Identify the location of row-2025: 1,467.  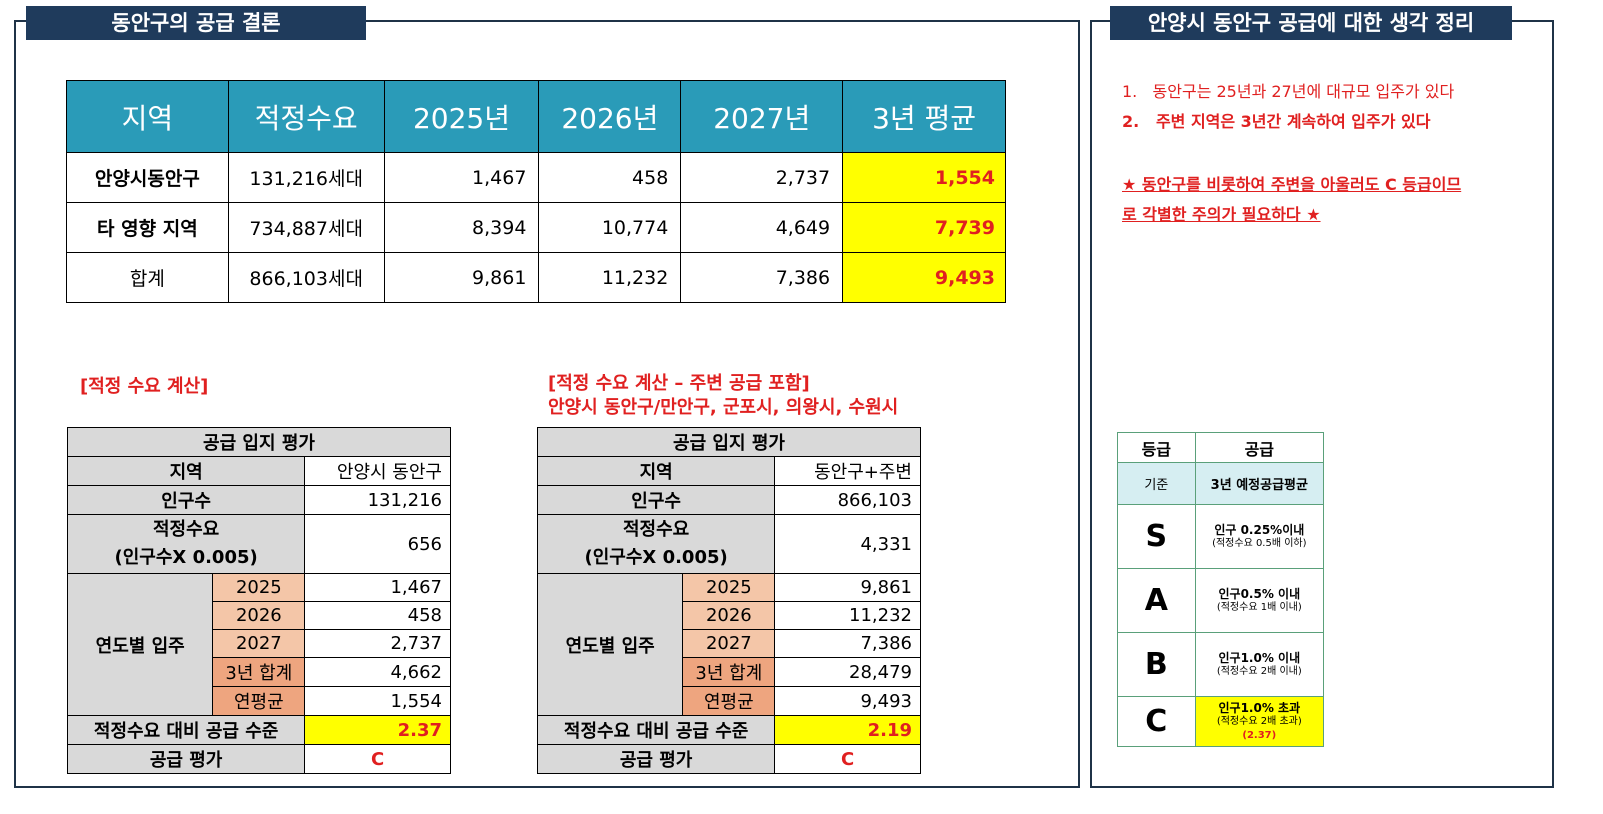
(461, 177).